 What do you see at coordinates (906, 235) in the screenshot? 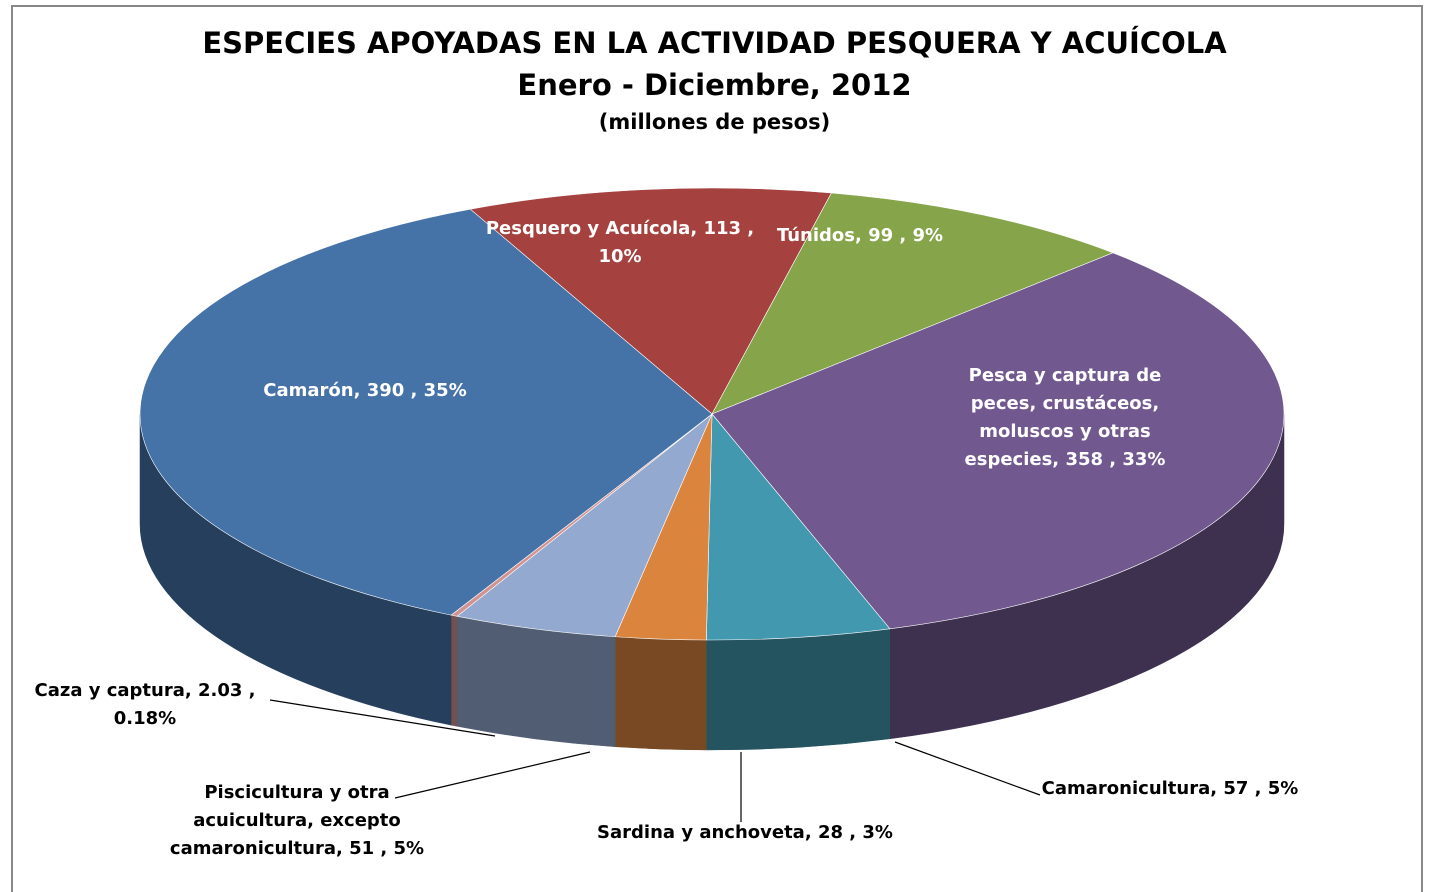
I see `value-label: 99 , 9%` at bounding box center [906, 235].